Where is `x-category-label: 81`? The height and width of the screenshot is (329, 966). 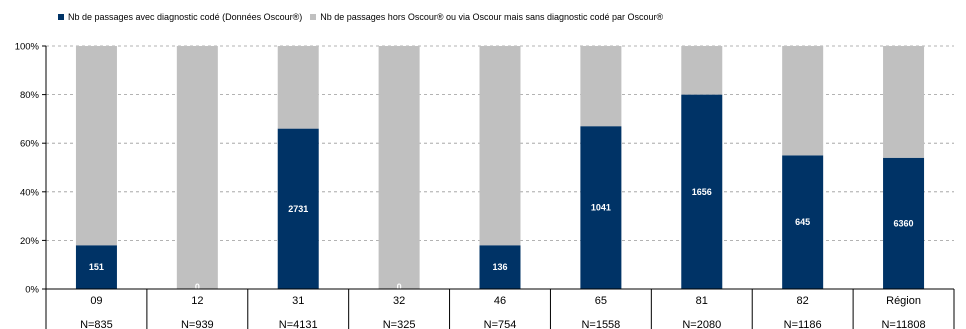
x-category-label: 81 is located at coordinates (702, 301).